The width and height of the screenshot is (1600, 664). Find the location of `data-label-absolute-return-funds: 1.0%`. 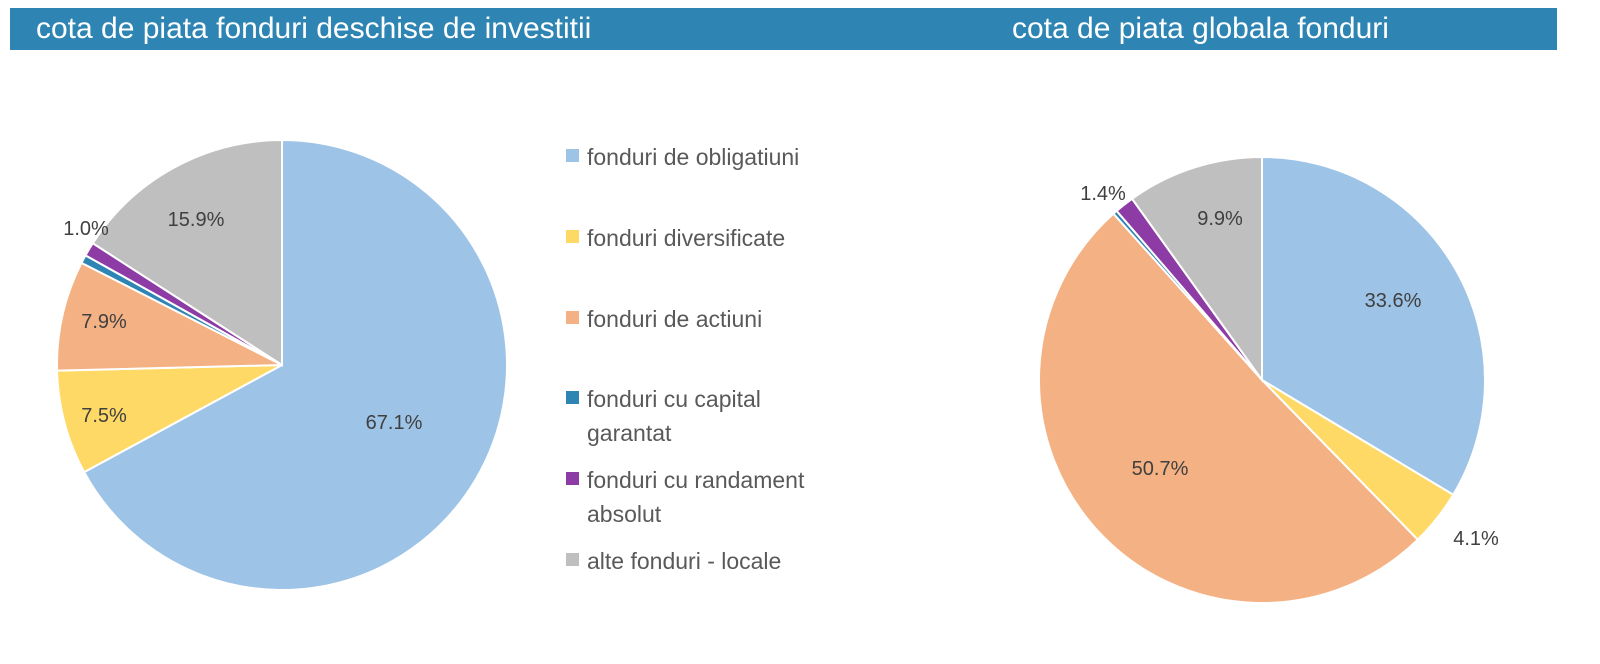

data-label-absolute-return-funds: 1.0% is located at coordinates (86, 229).